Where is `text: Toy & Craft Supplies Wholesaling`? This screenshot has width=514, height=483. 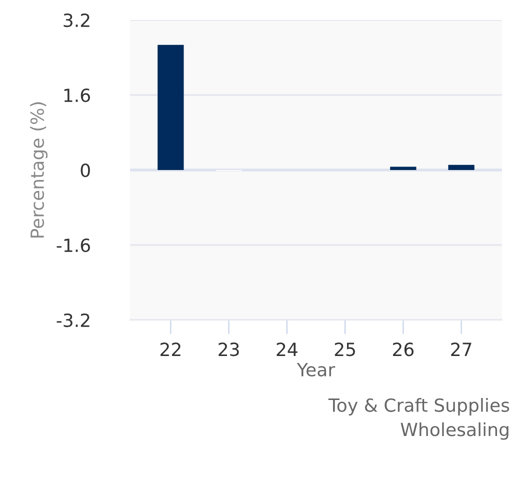 text: Toy & Craft Supplies Wholesaling is located at coordinates (419, 419).